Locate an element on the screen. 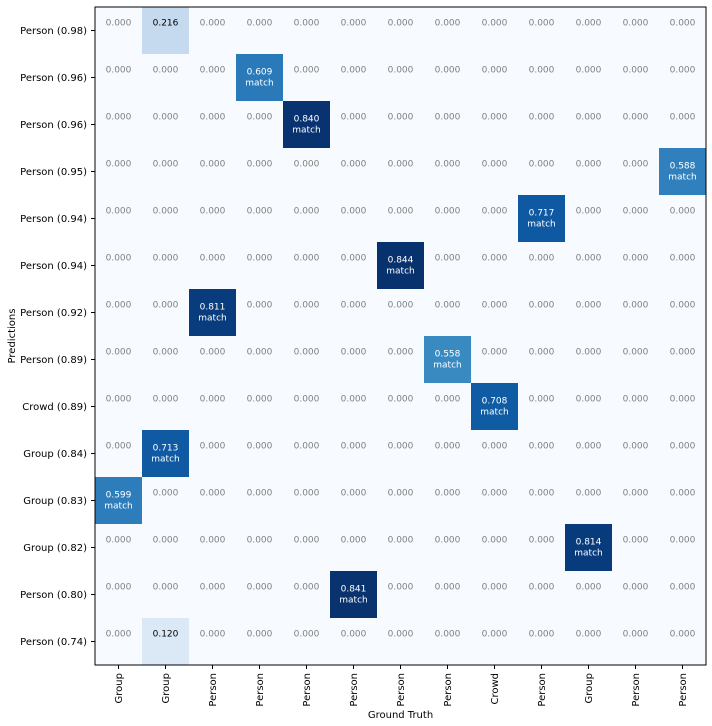 This screenshot has width=712, height=726. x-axis-label: Ground Truth is located at coordinates (400, 715).